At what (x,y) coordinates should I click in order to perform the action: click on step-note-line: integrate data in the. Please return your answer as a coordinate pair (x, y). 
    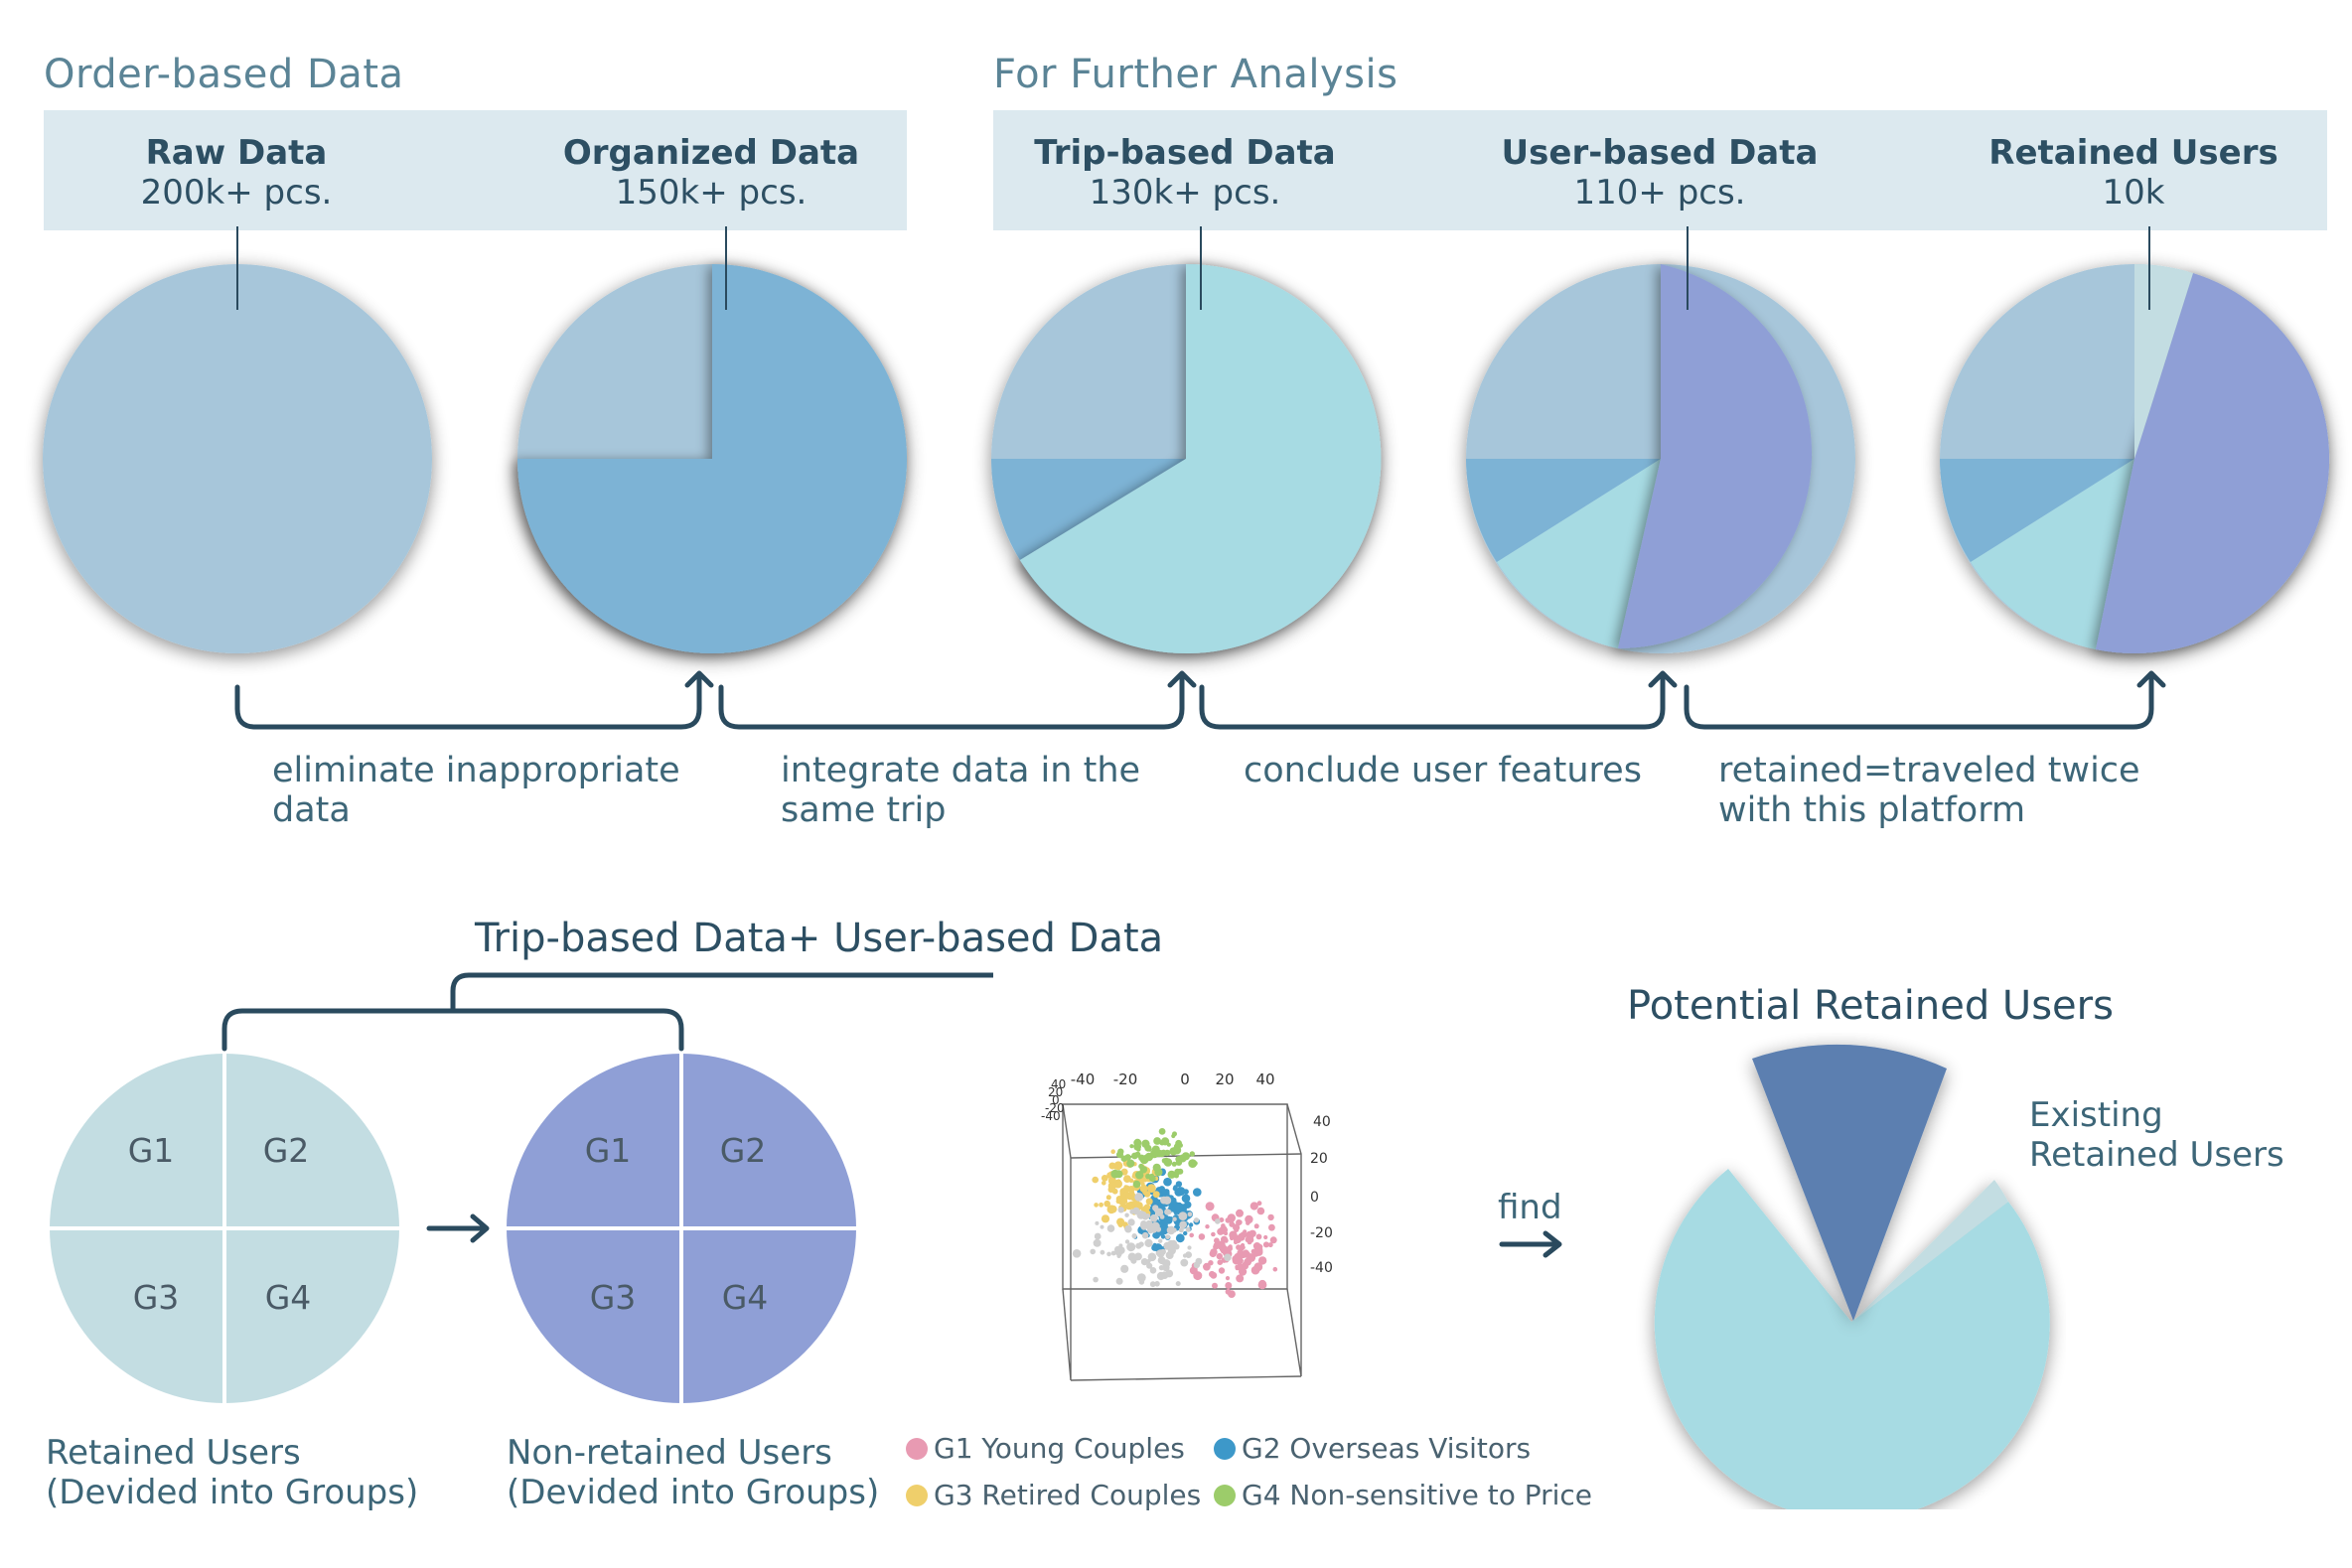
    Looking at the image, I should click on (961, 770).